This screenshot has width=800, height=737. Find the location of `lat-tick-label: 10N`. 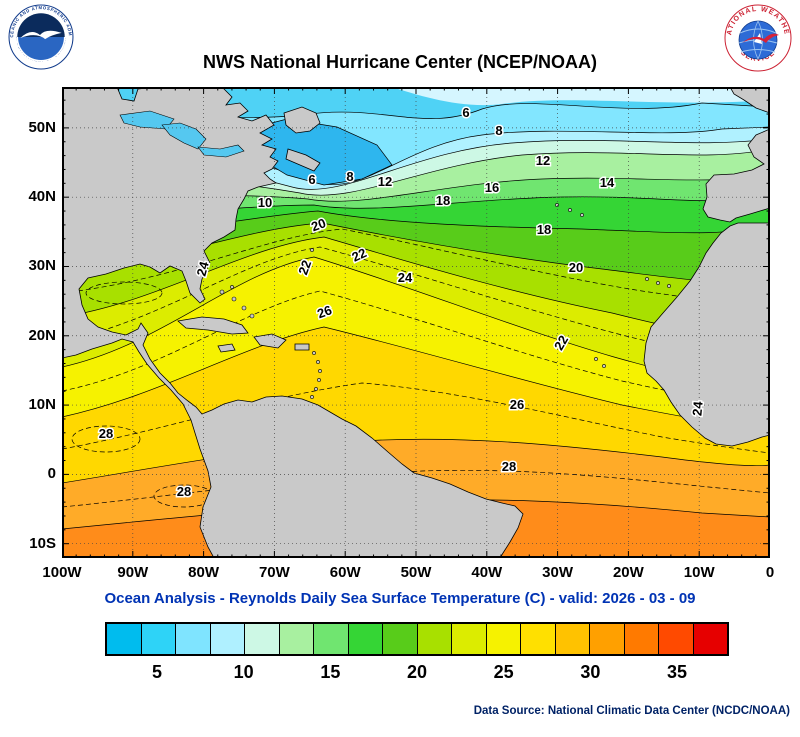

lat-tick-label: 10N is located at coordinates (42, 405).